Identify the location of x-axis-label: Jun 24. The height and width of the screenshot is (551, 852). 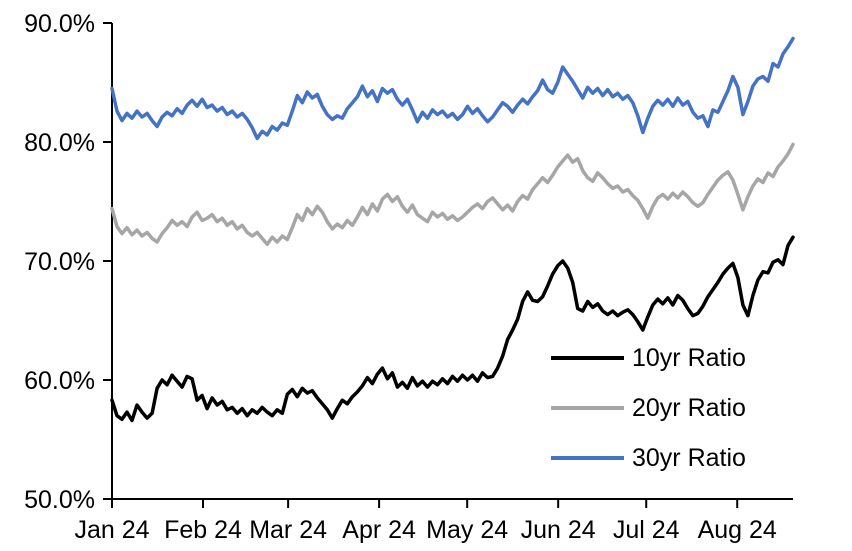
(558, 530).